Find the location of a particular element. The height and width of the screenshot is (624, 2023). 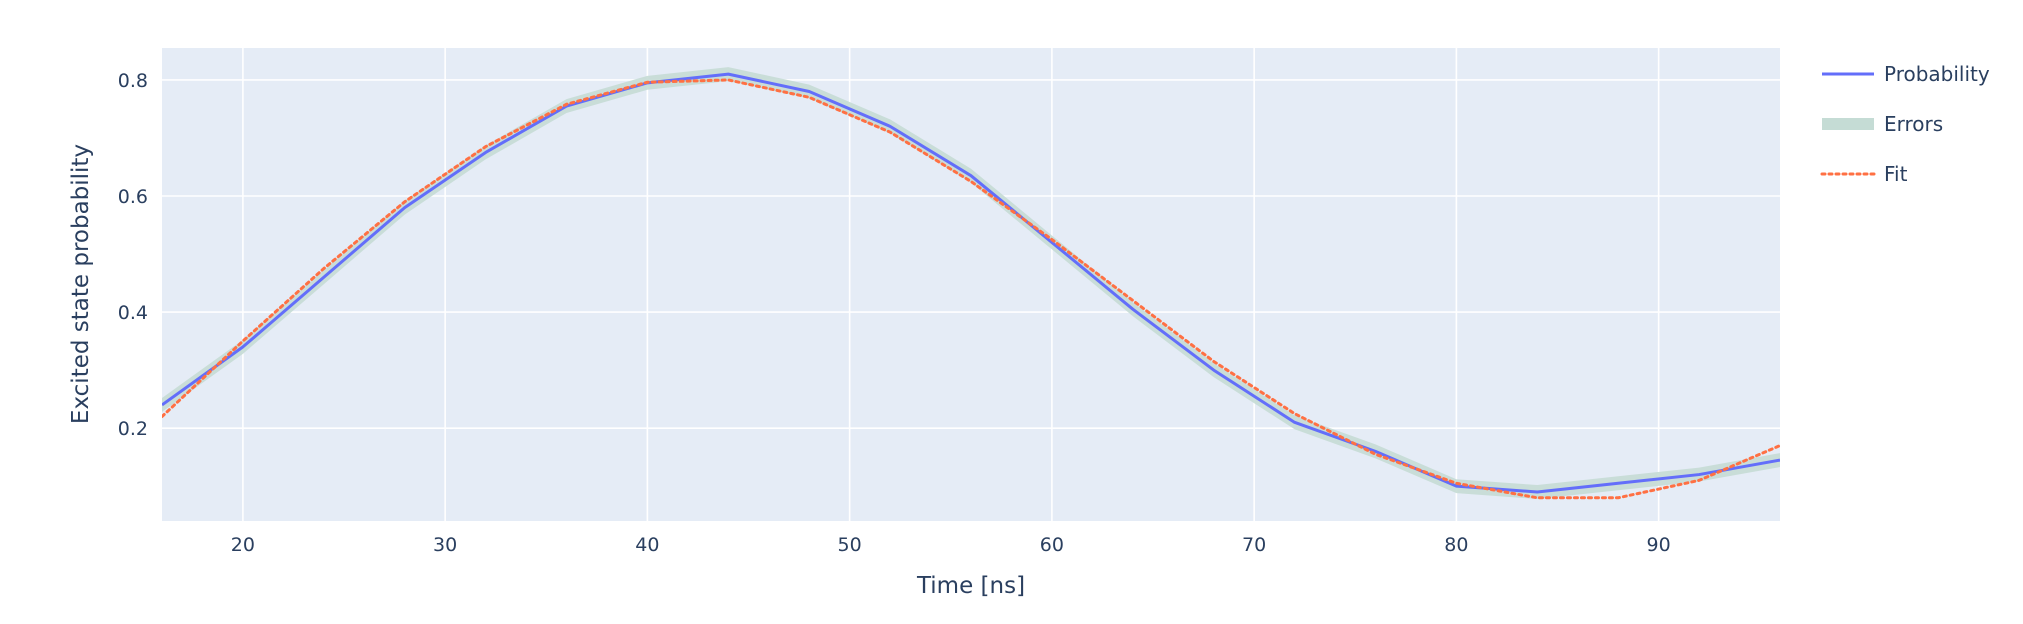

y-tick-label: 0.6 is located at coordinates (133, 197).